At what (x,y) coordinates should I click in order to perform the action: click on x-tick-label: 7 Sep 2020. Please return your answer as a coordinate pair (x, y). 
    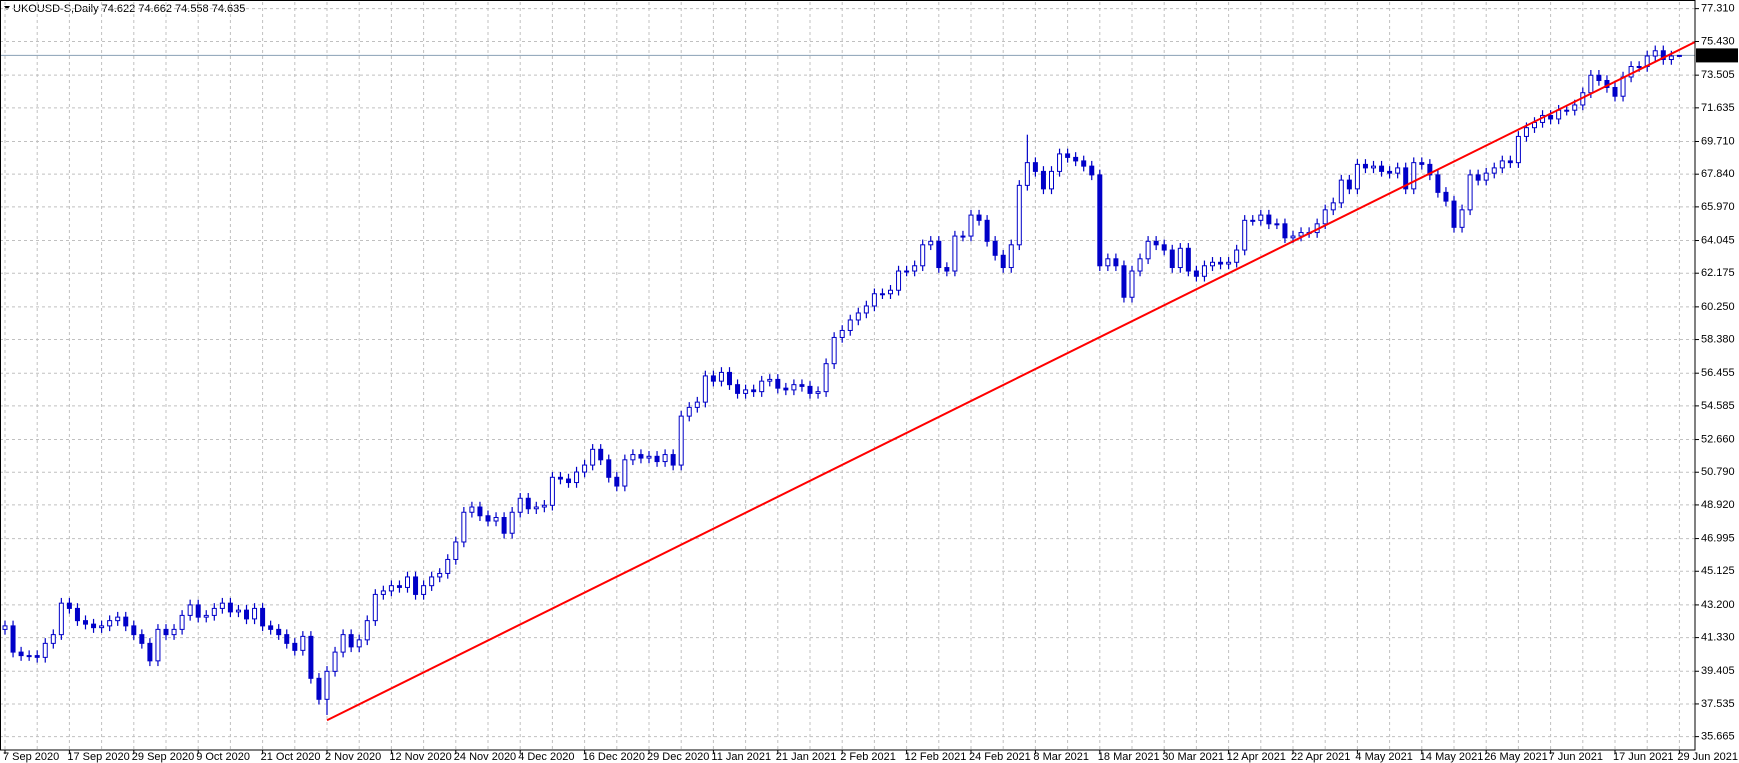
    Looking at the image, I should click on (31, 757).